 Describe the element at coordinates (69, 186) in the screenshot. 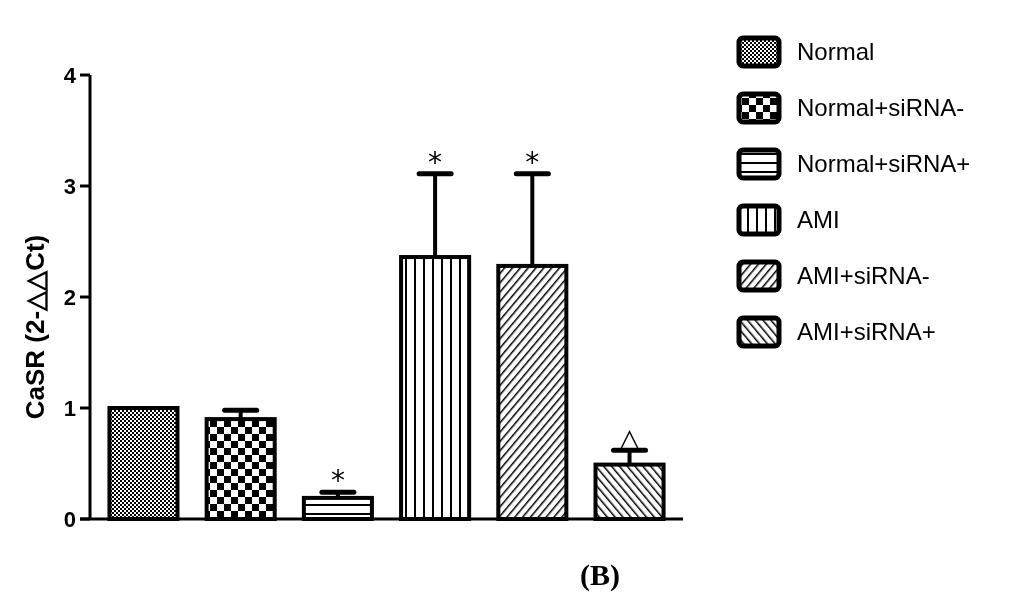

I see `y-tick-label: 3` at that location.